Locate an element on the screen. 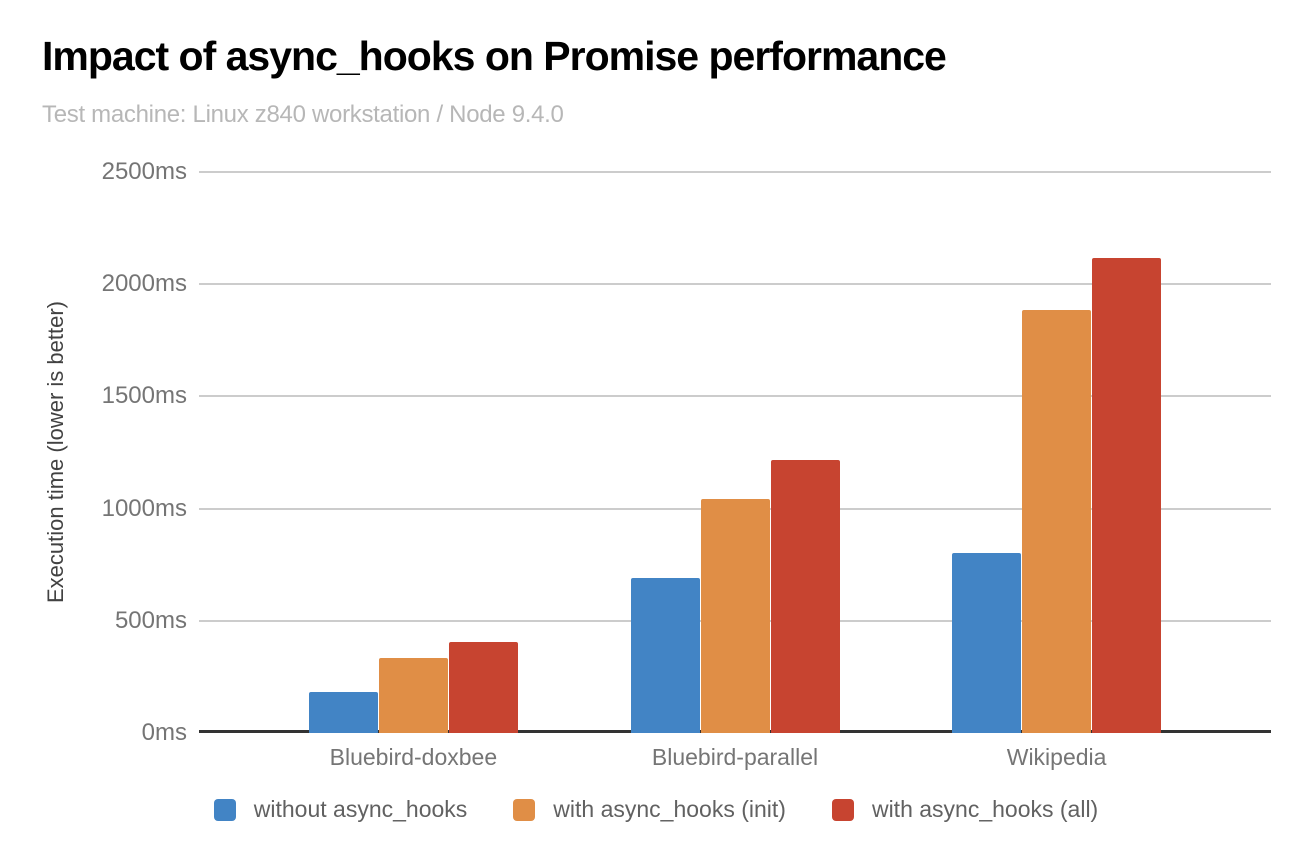 This screenshot has height=866, width=1312. y-tick-label-2500: 2500ms is located at coordinates (144, 171).